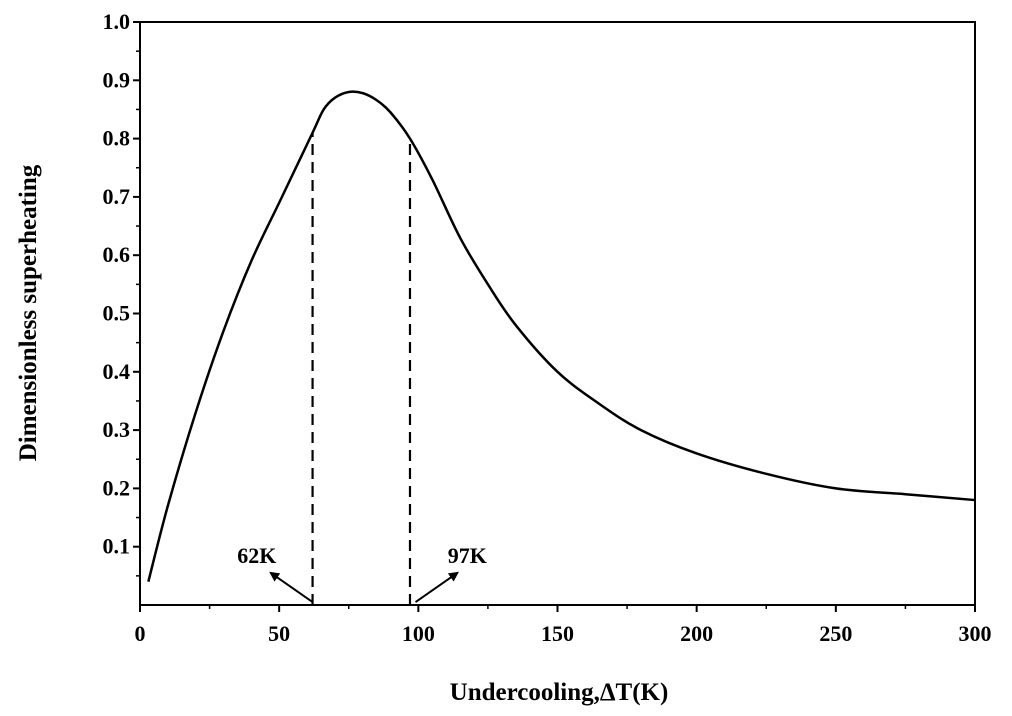 This screenshot has width=1012, height=716. I want to click on x-tick-label-200: 200, so click(696, 633).